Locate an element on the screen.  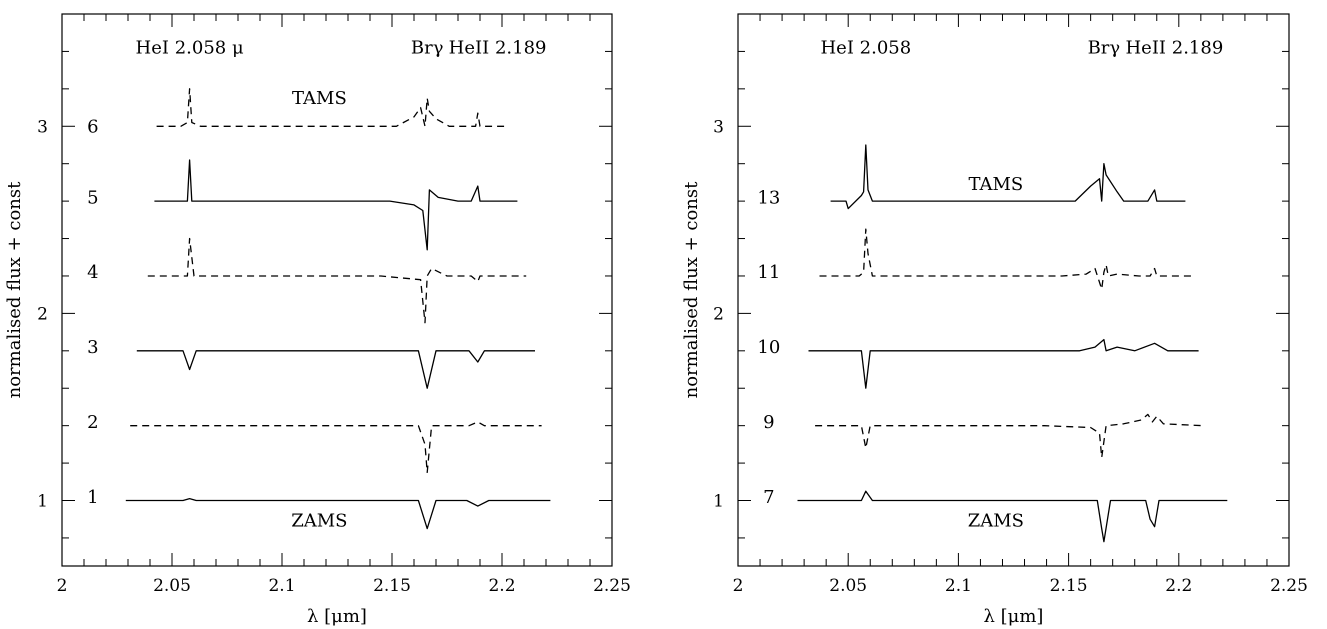
series-label: 13 is located at coordinates (768, 197).